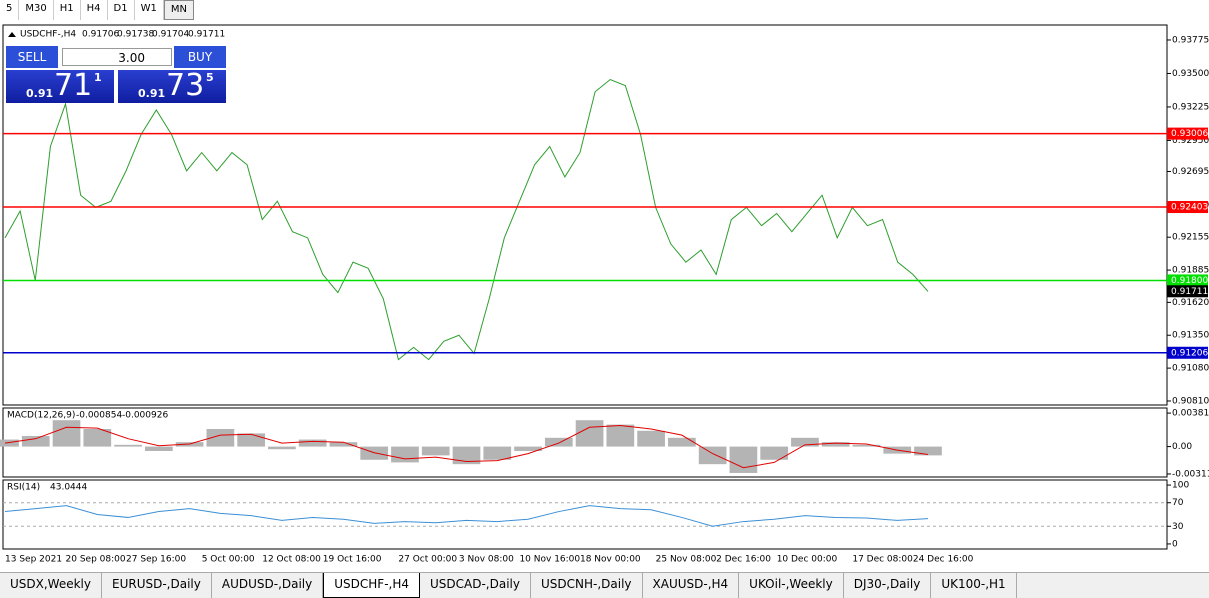  What do you see at coordinates (371, 585) in the screenshot?
I see `chart-tab: USDCHF-,H4` at bounding box center [371, 585].